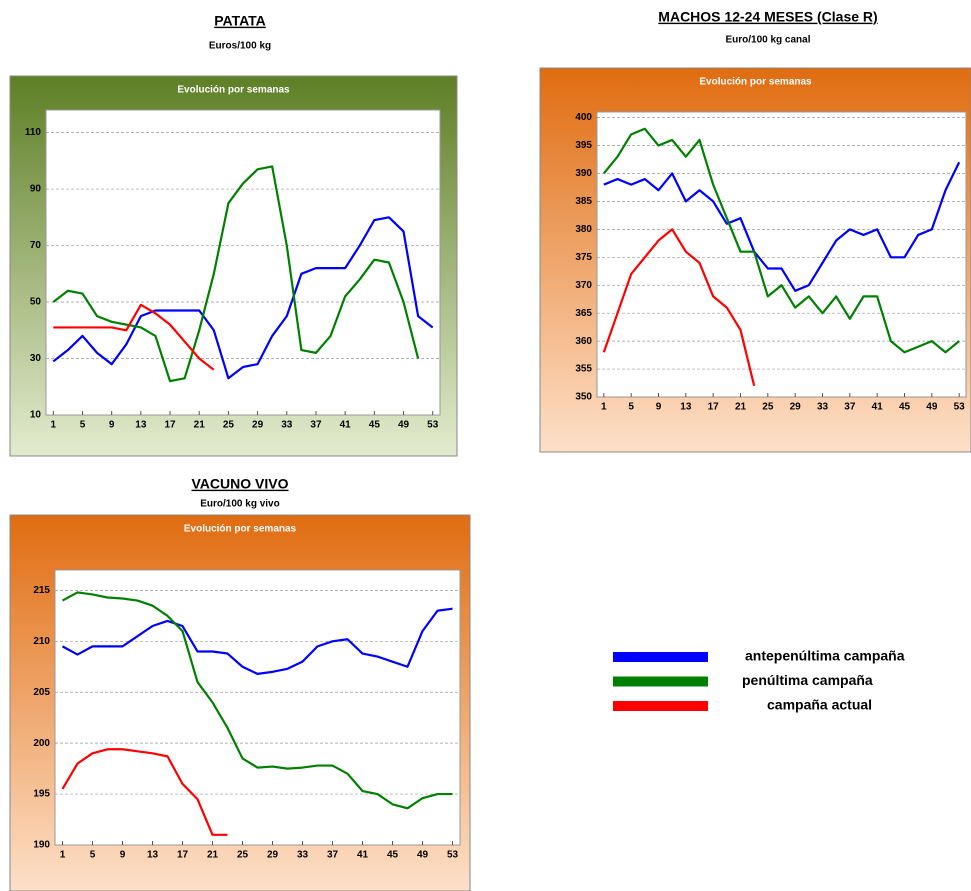  I want to click on chart-title: MACHOS 12-24 MESES (Clase R), so click(767, 17).